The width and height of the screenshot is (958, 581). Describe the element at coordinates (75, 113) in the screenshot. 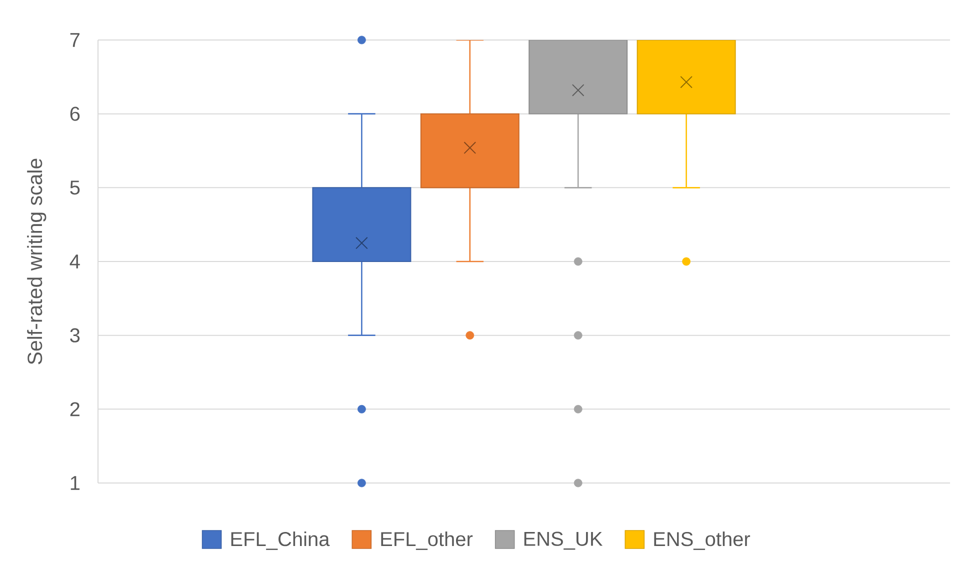

I see `y-tick-label: 6` at that location.